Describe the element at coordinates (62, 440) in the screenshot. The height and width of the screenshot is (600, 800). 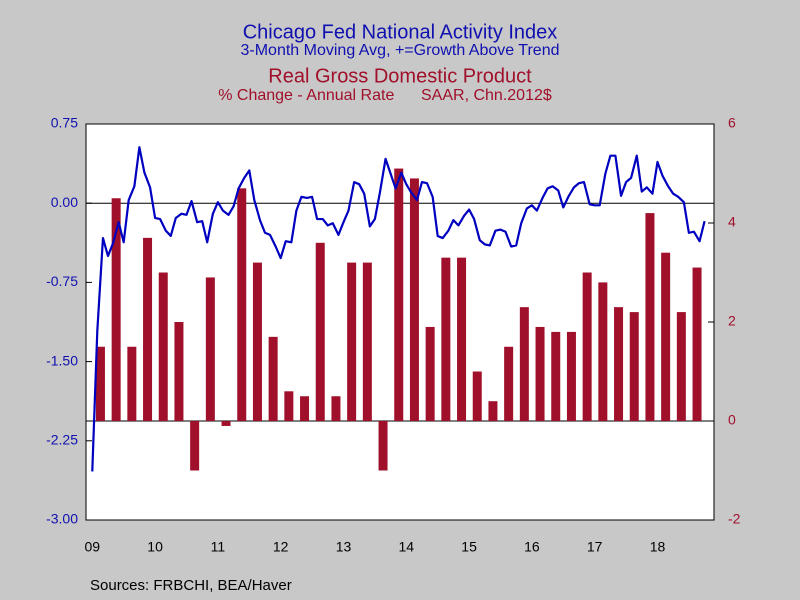
I see `y-tick-label: -2.25` at that location.